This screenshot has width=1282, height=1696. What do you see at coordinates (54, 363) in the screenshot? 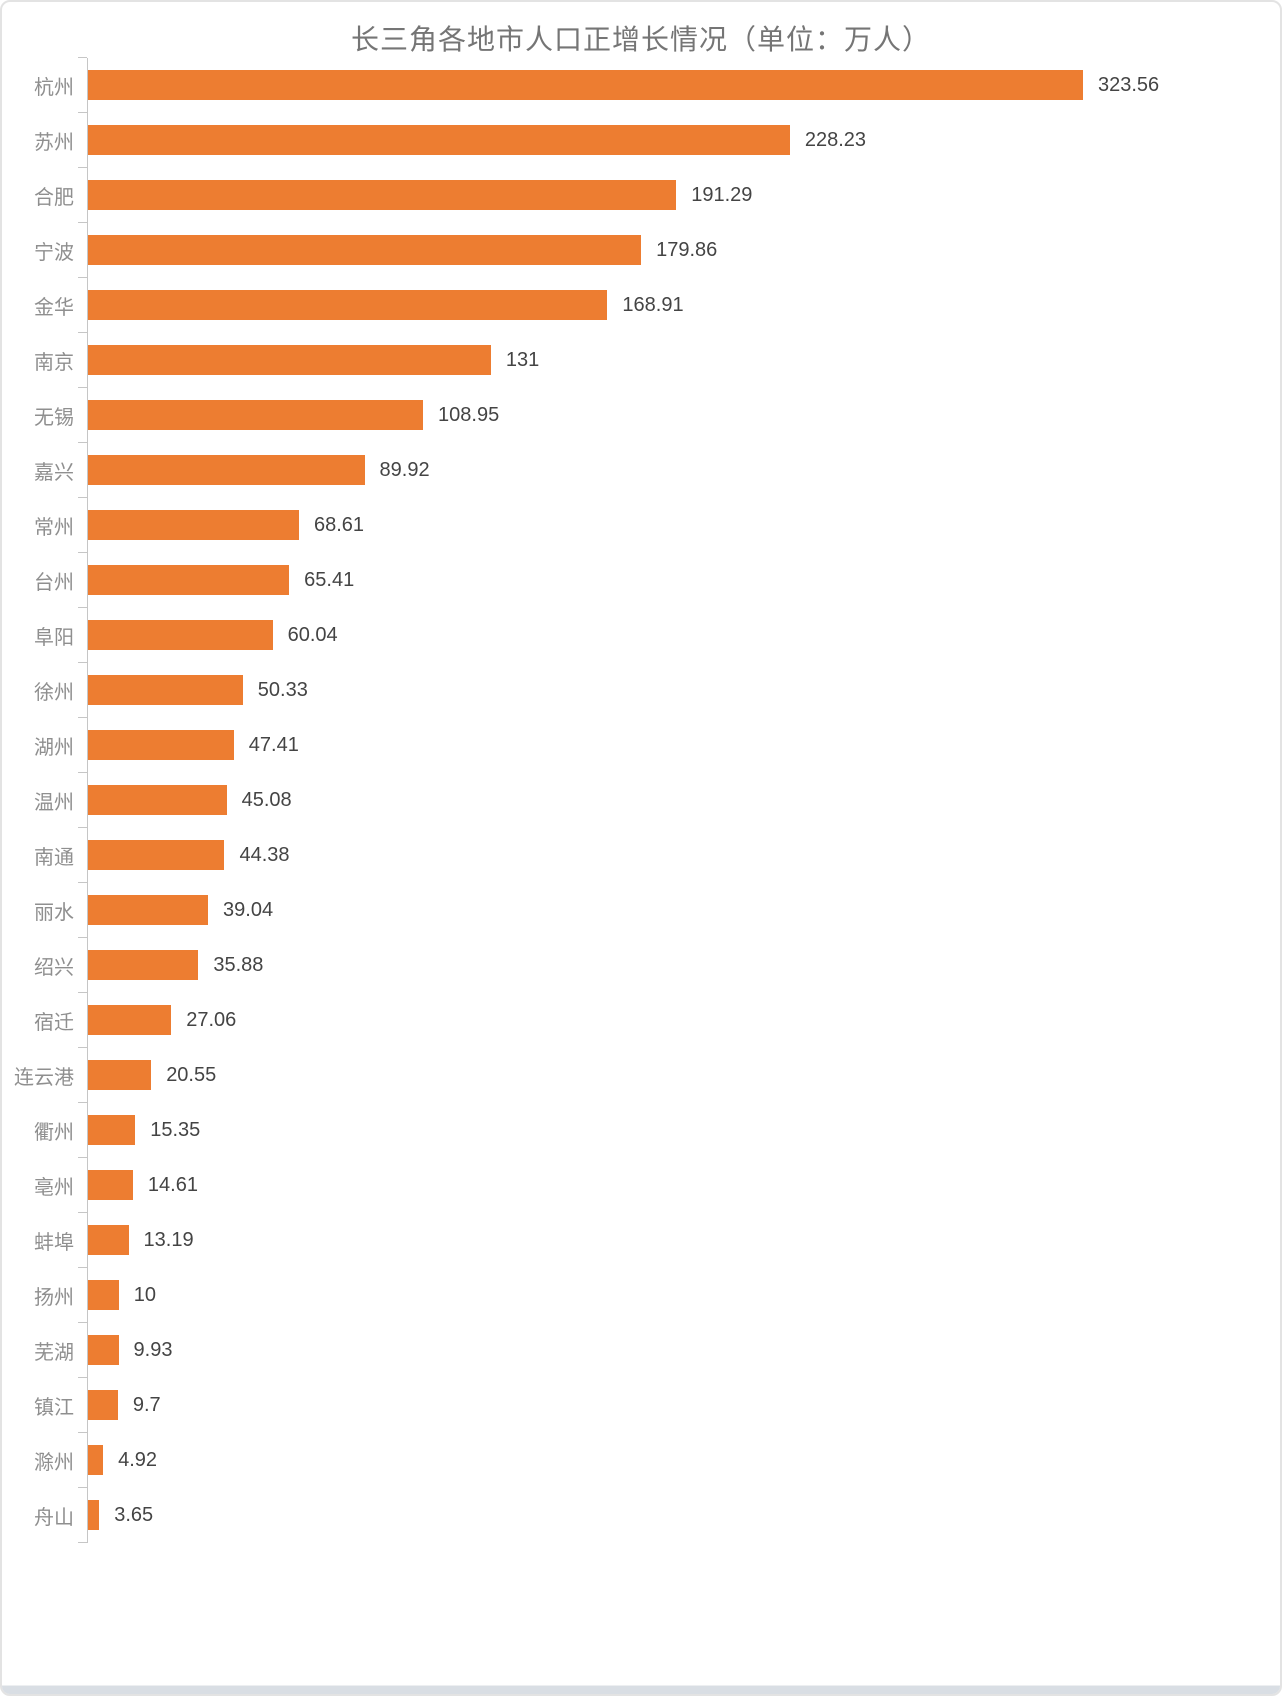
I see `category-label: 南京` at bounding box center [54, 363].